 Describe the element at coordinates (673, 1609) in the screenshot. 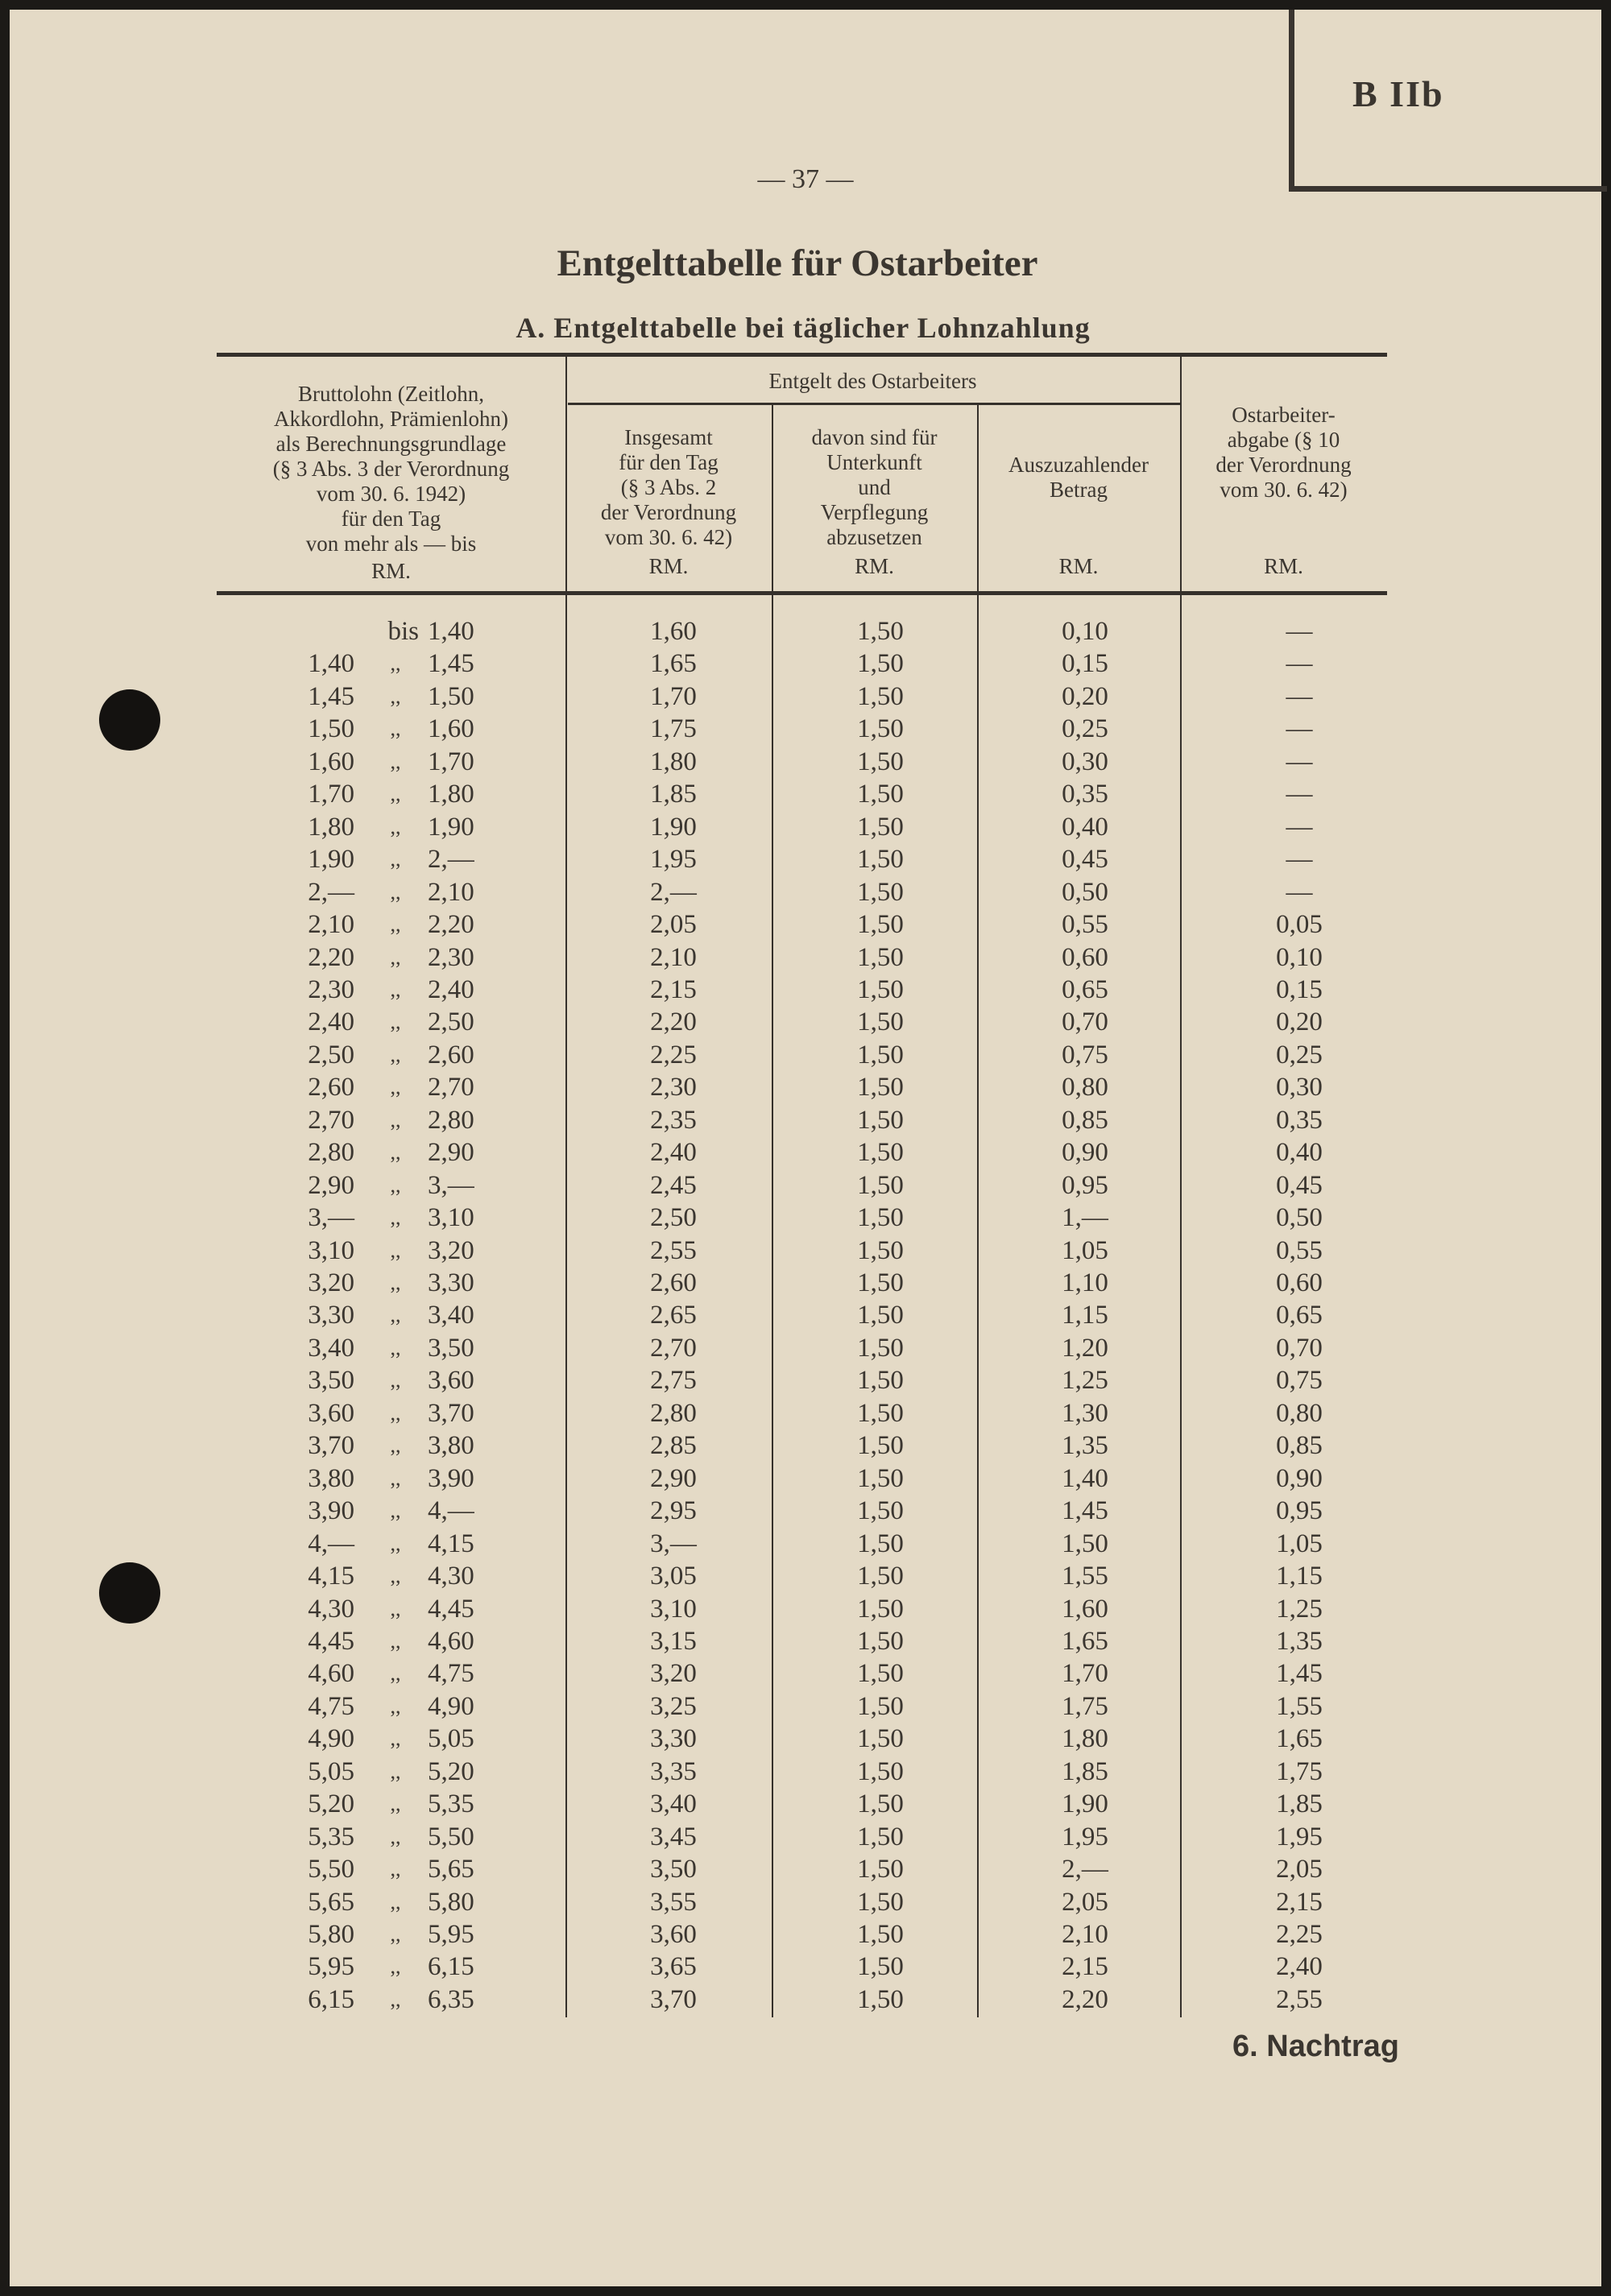

I see `total-per-day: 3,10` at that location.